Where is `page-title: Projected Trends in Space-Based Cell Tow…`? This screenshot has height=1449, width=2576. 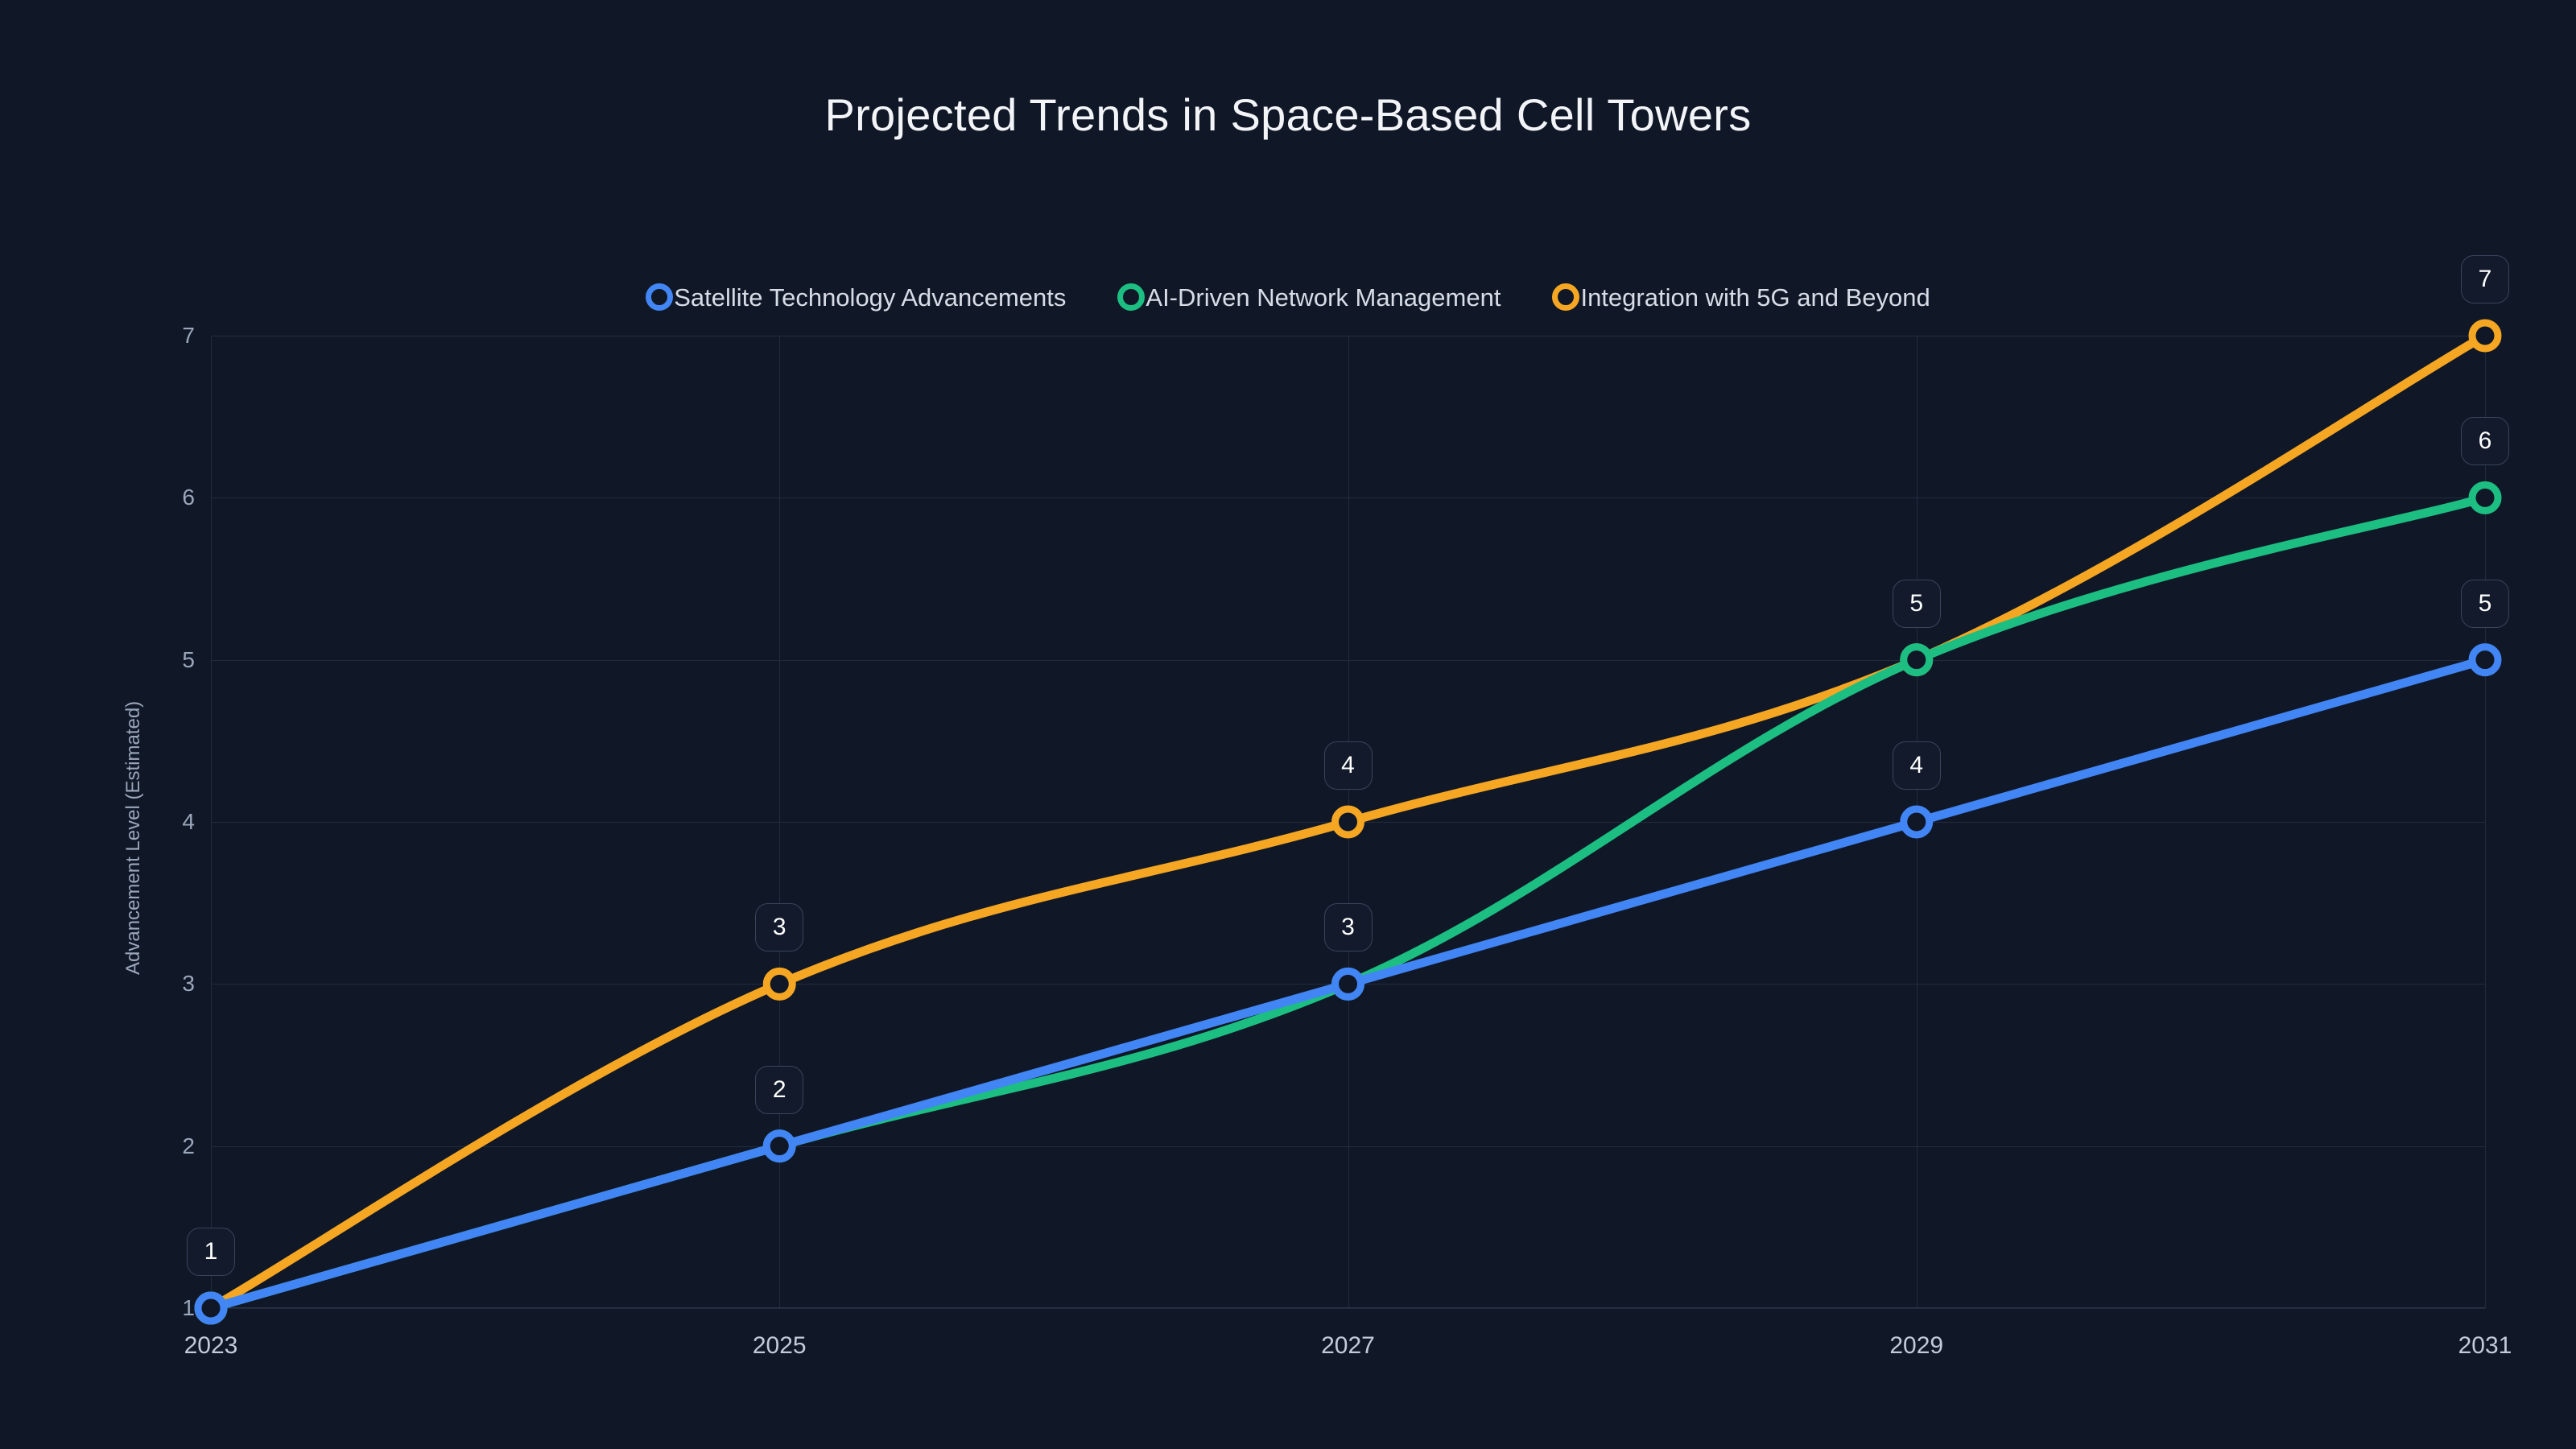
page-title: Projected Trends in Space-Based Cell Tow… is located at coordinates (1288, 114).